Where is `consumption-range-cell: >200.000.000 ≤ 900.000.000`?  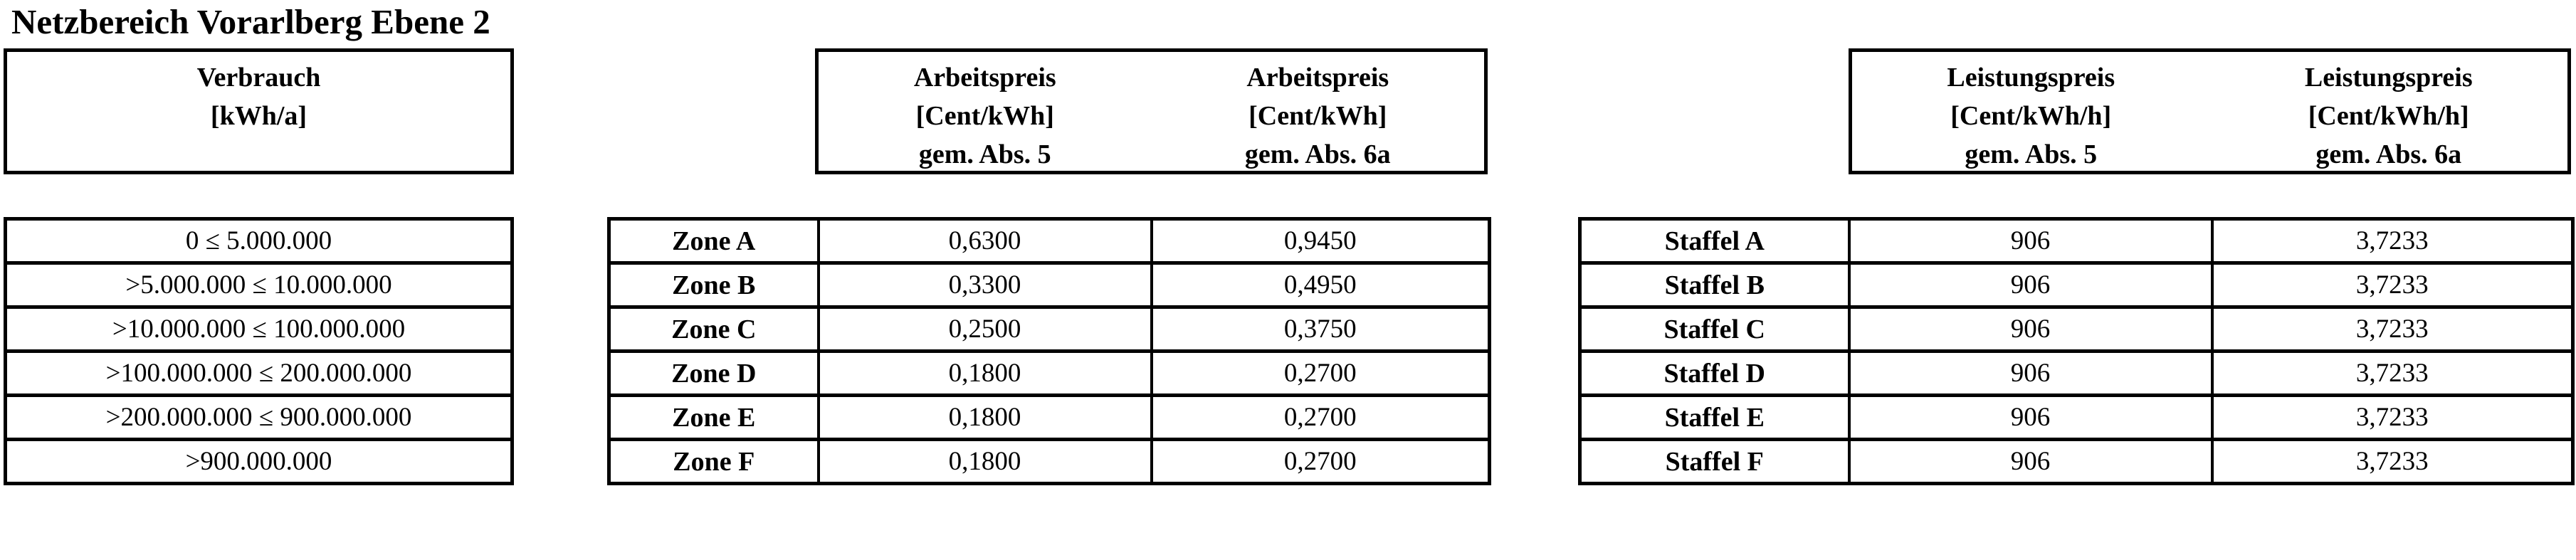 consumption-range-cell: >200.000.000 ≤ 900.000.000 is located at coordinates (259, 417).